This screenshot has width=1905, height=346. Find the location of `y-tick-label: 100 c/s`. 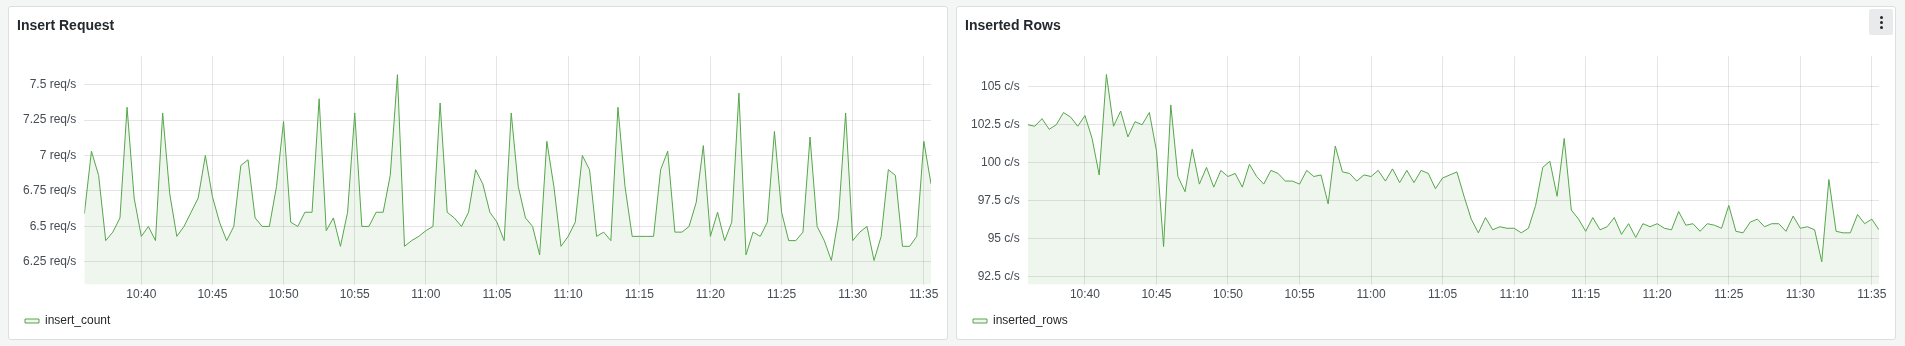

y-tick-label: 100 c/s is located at coordinates (1000, 162).